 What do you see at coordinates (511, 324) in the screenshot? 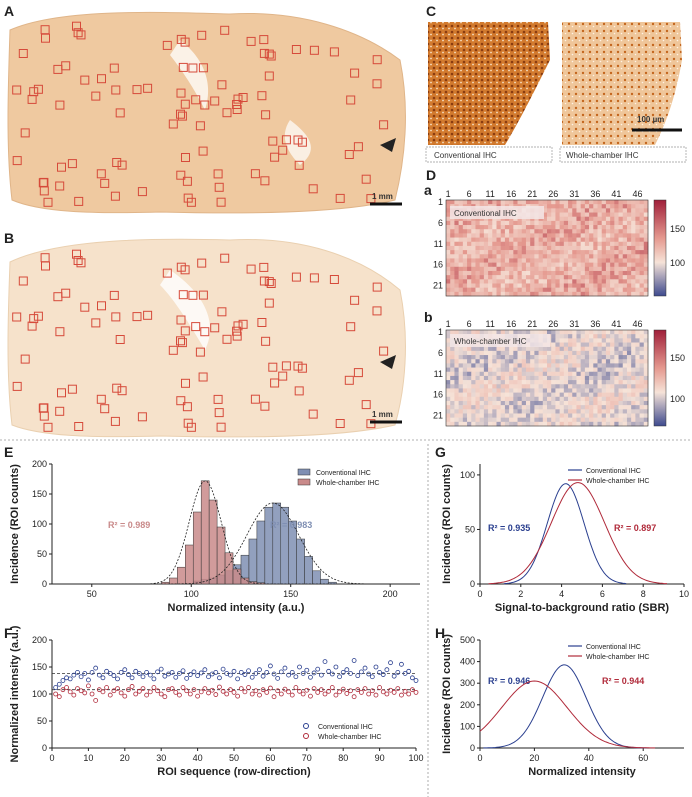
I see `heatmap-col-tick: 16` at bounding box center [511, 324].